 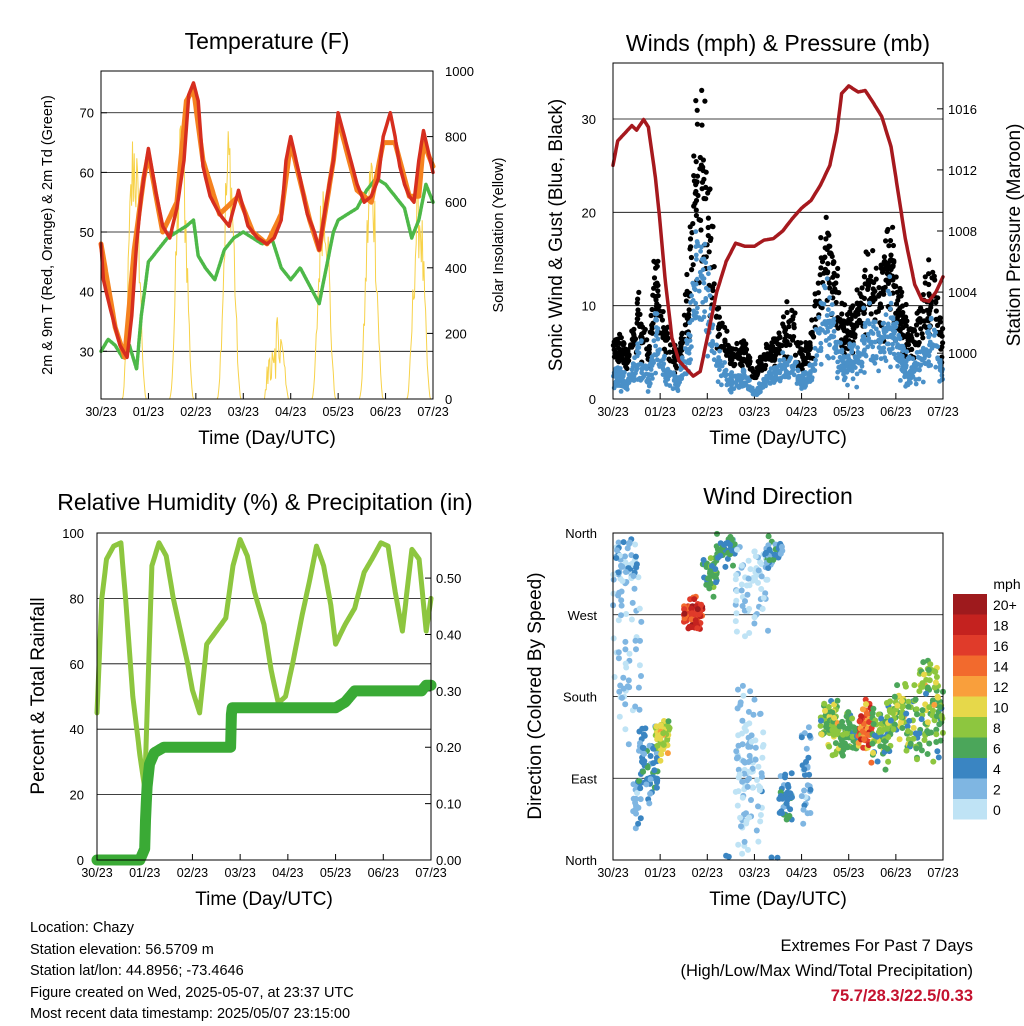 I want to click on temperature-y2tick-label: 1000, so click(x=459, y=71).